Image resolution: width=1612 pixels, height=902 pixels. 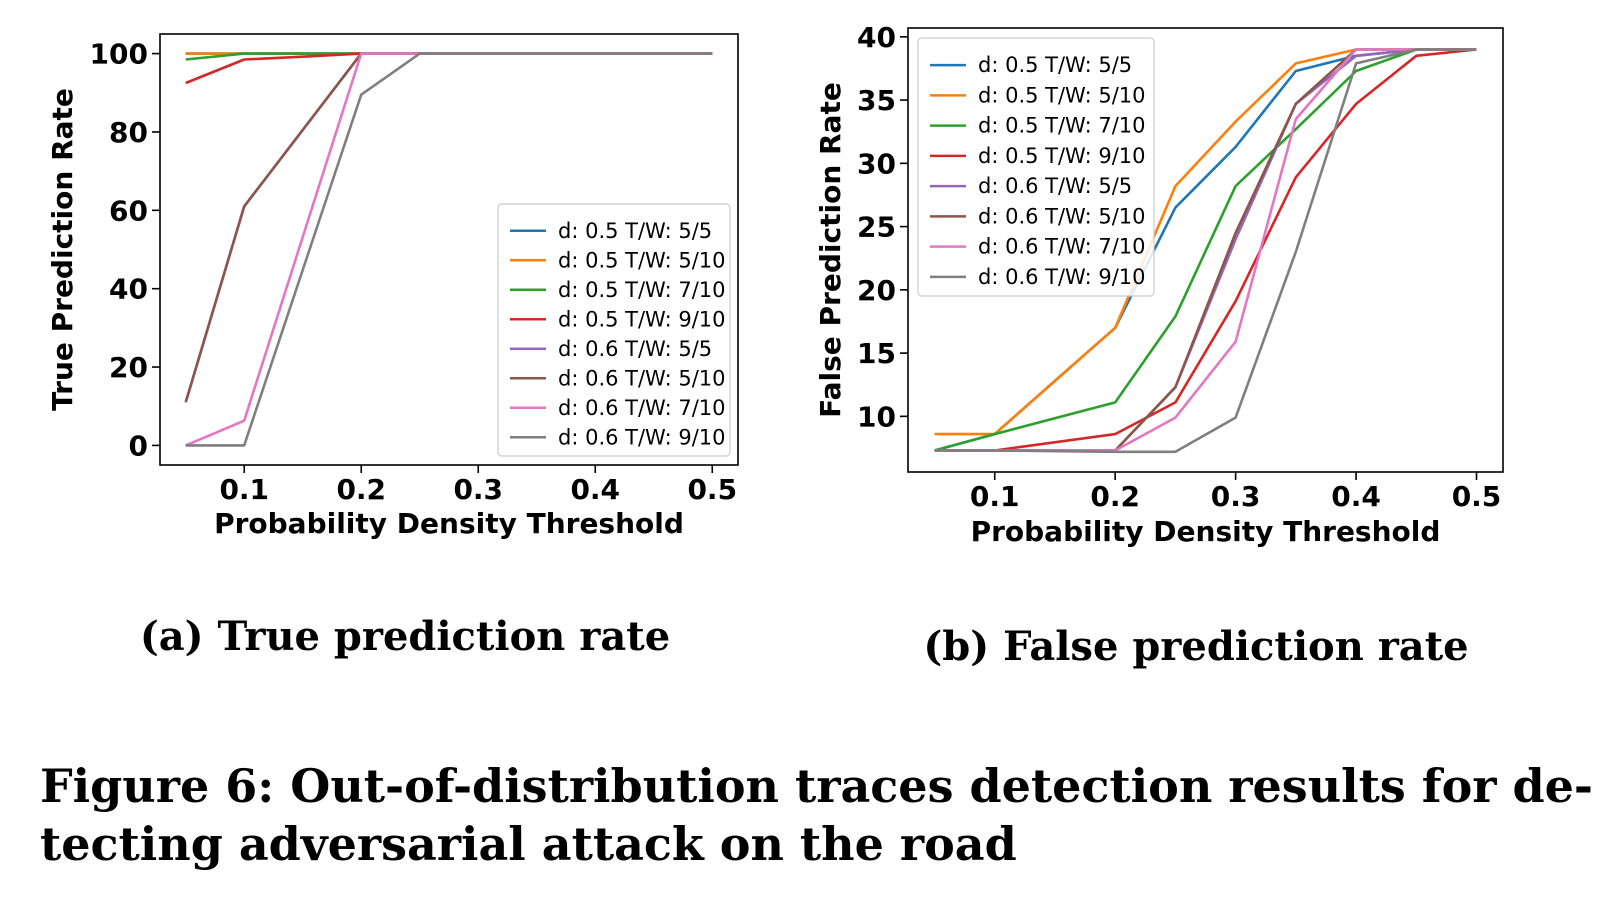 I want to click on y-tick-label: 80, so click(x=128, y=132).